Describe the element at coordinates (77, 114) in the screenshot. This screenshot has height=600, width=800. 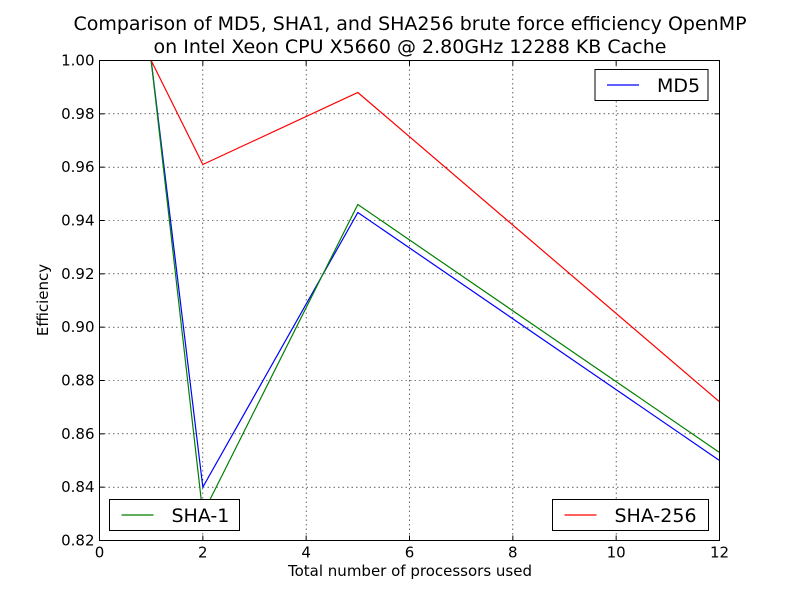
I see `y-tick-label: 0.98` at that location.